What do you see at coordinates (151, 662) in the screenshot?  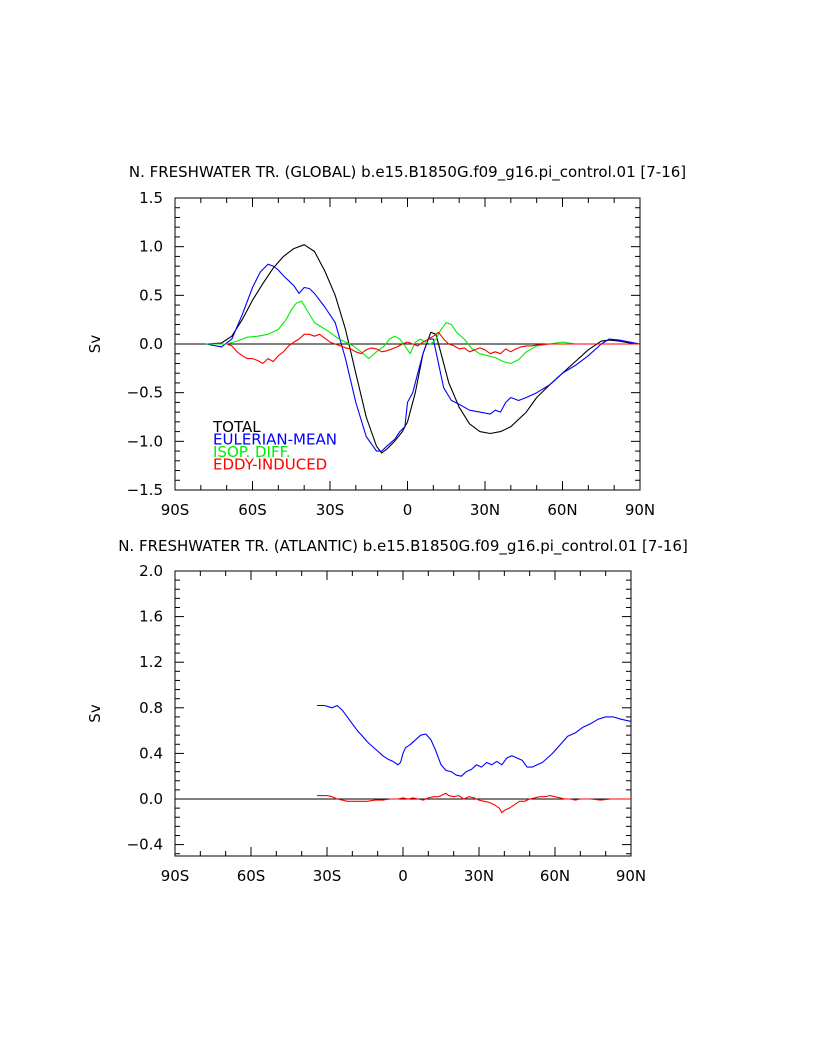 I see `y-tick-label: 1.2` at bounding box center [151, 662].